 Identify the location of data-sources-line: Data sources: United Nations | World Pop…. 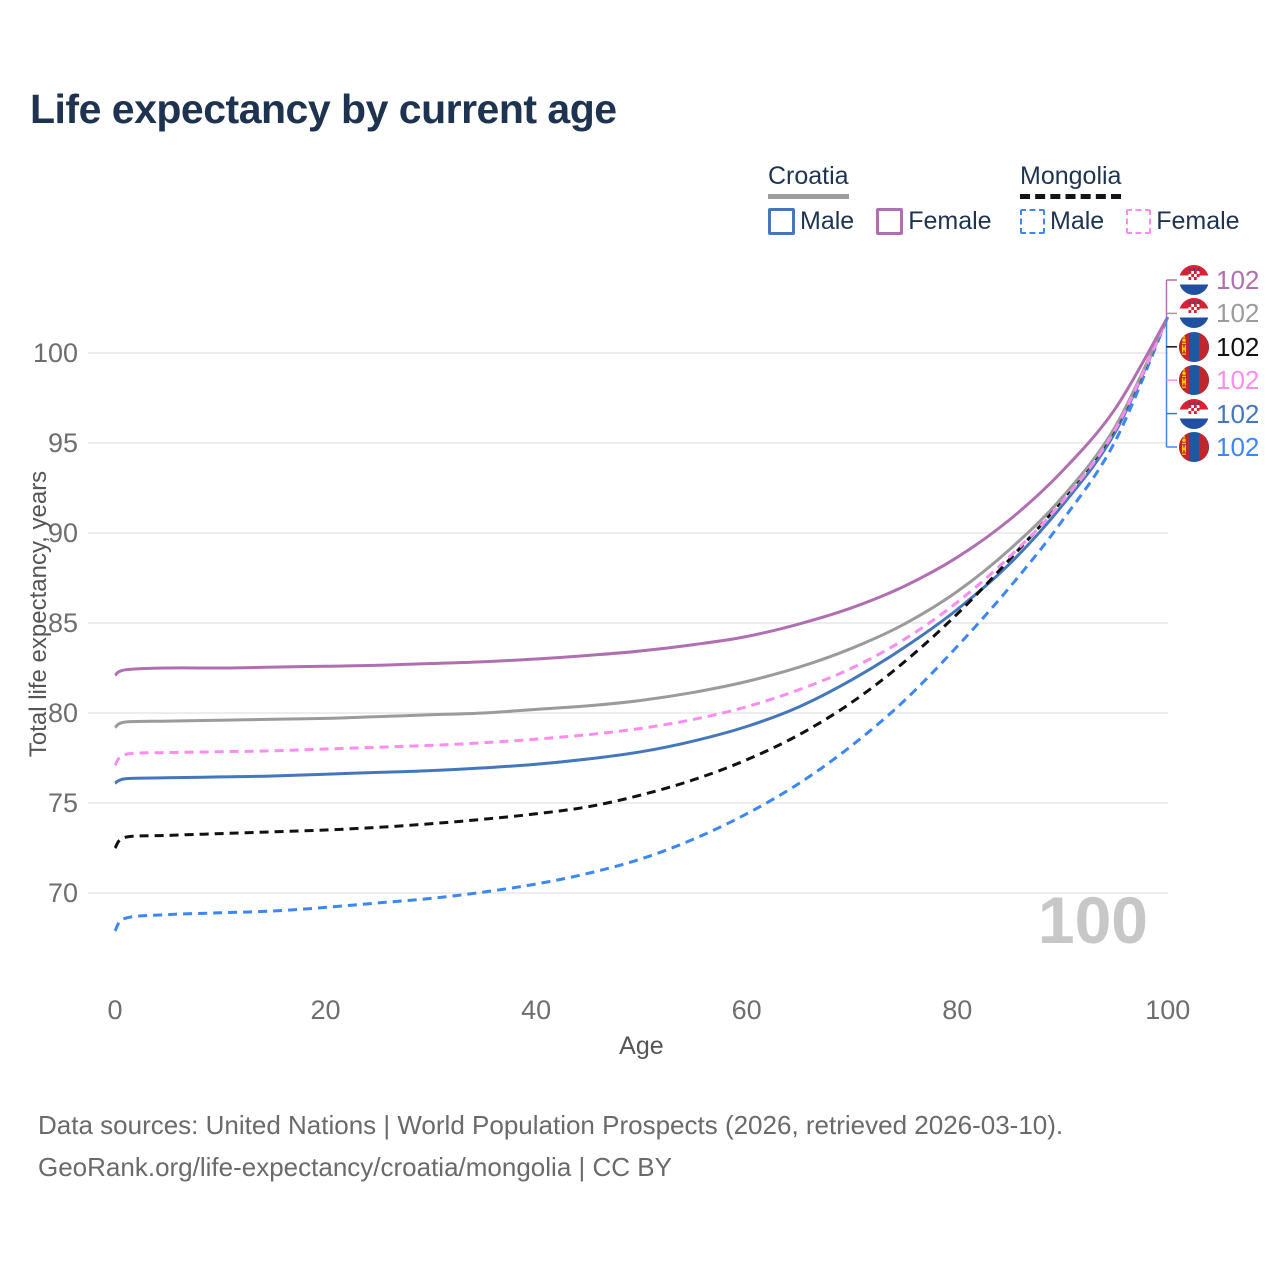
(551, 1125).